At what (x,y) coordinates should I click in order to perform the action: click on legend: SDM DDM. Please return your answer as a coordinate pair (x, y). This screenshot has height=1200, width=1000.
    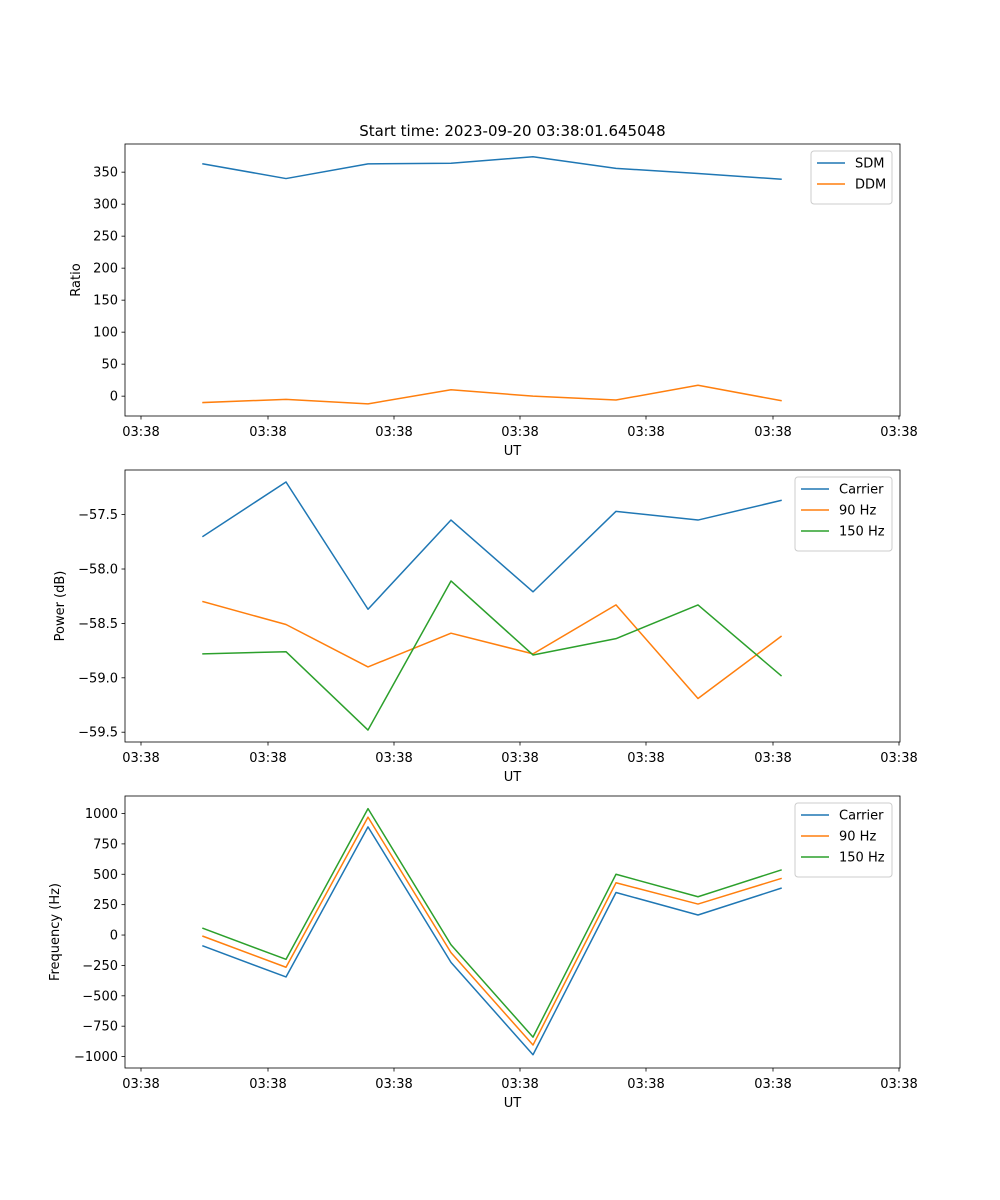
    Looking at the image, I should click on (851, 177).